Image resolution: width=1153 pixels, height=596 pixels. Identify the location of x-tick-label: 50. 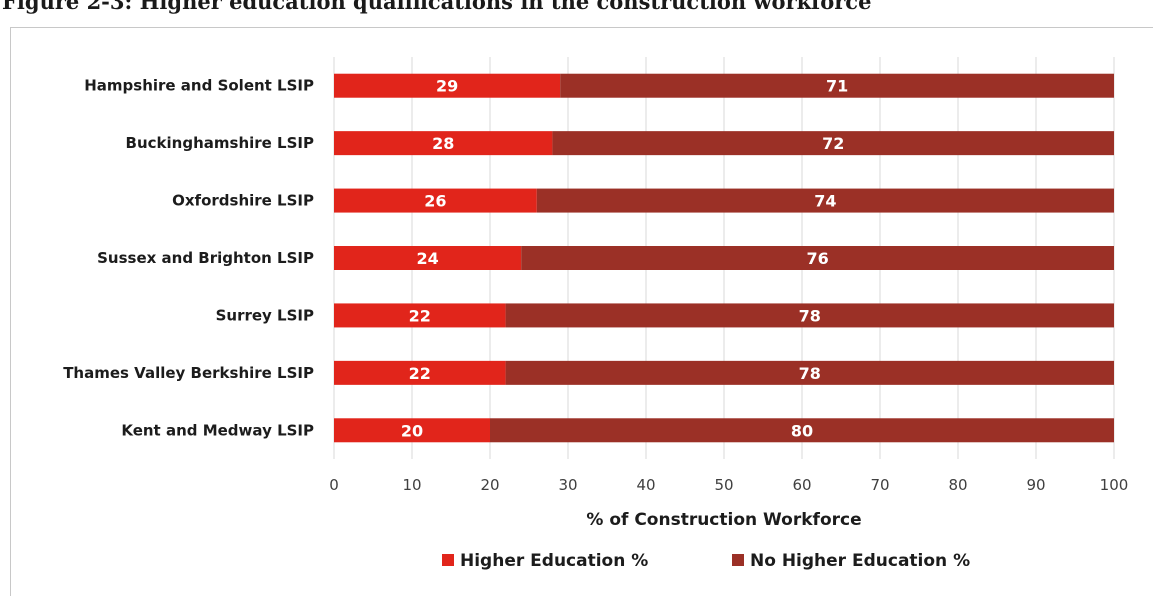
(723, 485).